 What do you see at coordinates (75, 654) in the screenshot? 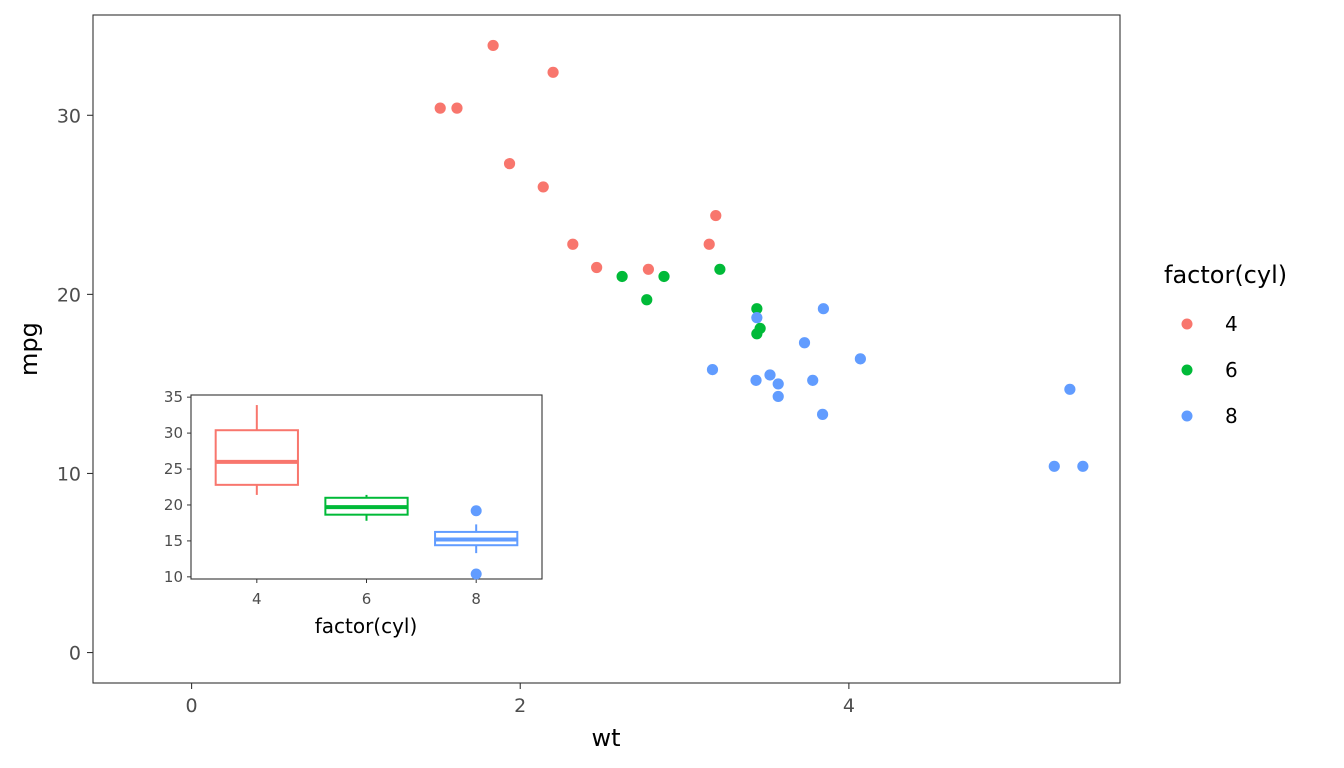
I see `y-tick-label: 0` at bounding box center [75, 654].